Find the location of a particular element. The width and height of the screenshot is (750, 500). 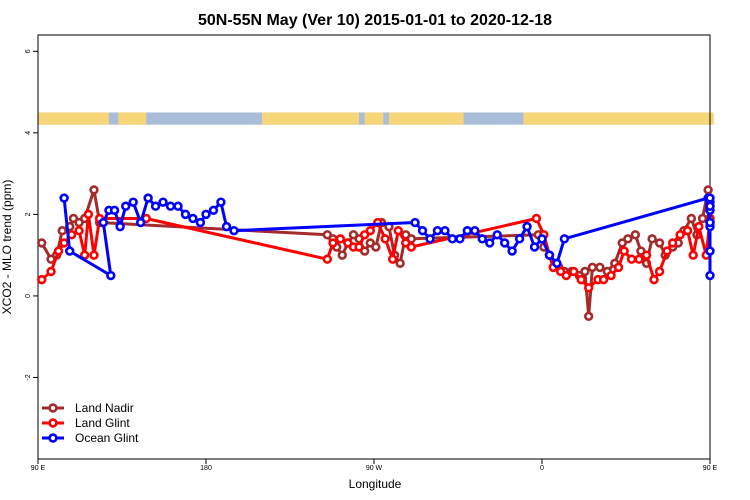

y-tick-label: 6 is located at coordinates (28, 51).